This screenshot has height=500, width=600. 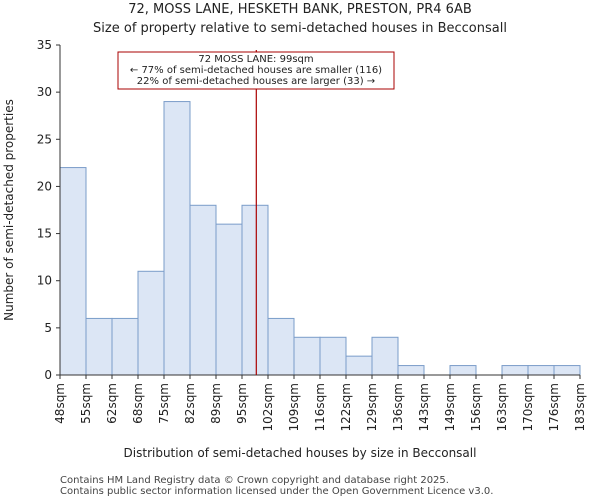 What do you see at coordinates (450, 407) in the screenshot?
I see `x-tick-label: 149sqm` at bounding box center [450, 407].